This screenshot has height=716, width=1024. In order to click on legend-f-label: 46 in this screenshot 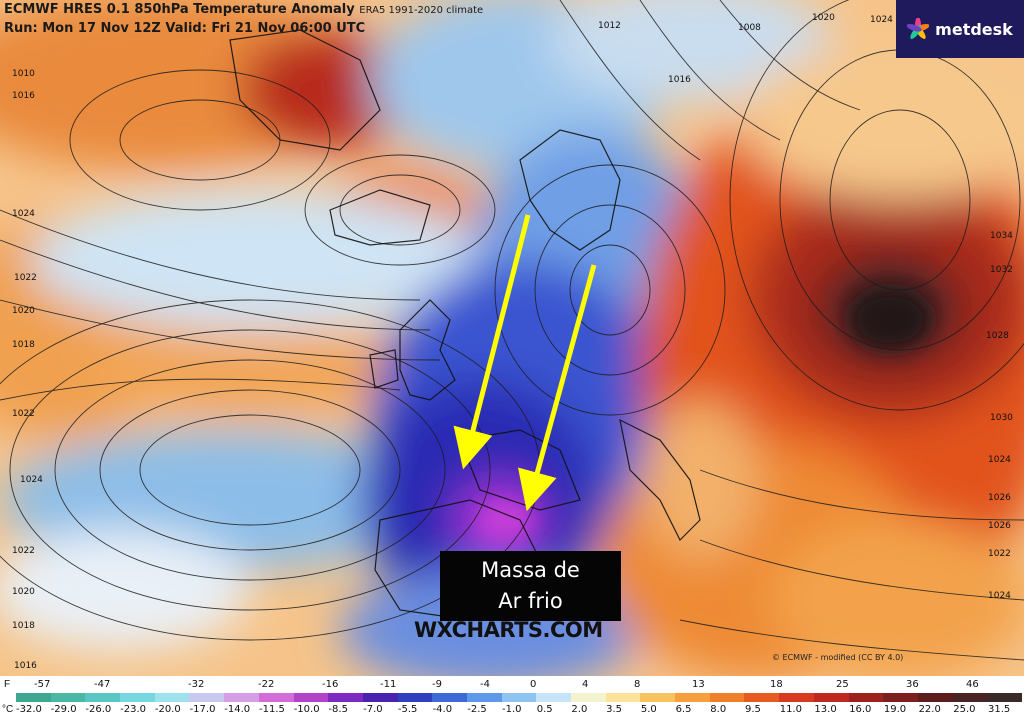, I will do `click(972, 684)`.